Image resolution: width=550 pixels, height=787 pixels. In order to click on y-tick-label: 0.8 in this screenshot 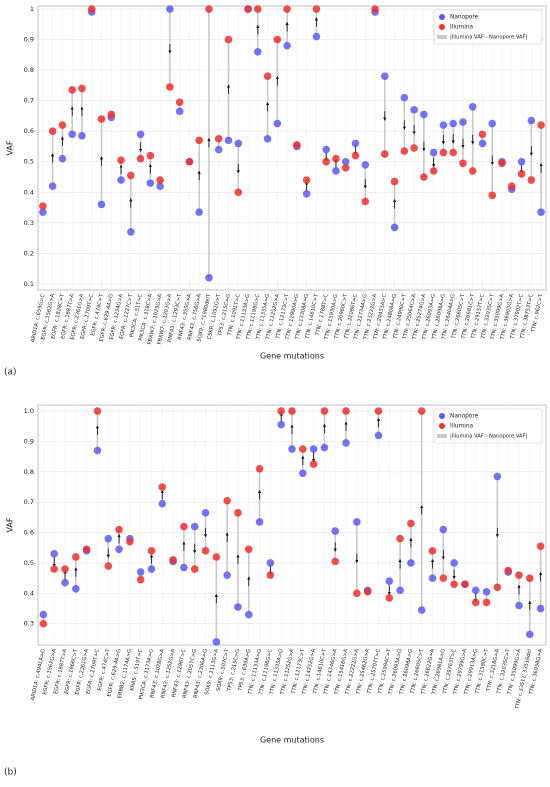, I will do `click(29, 70)`.